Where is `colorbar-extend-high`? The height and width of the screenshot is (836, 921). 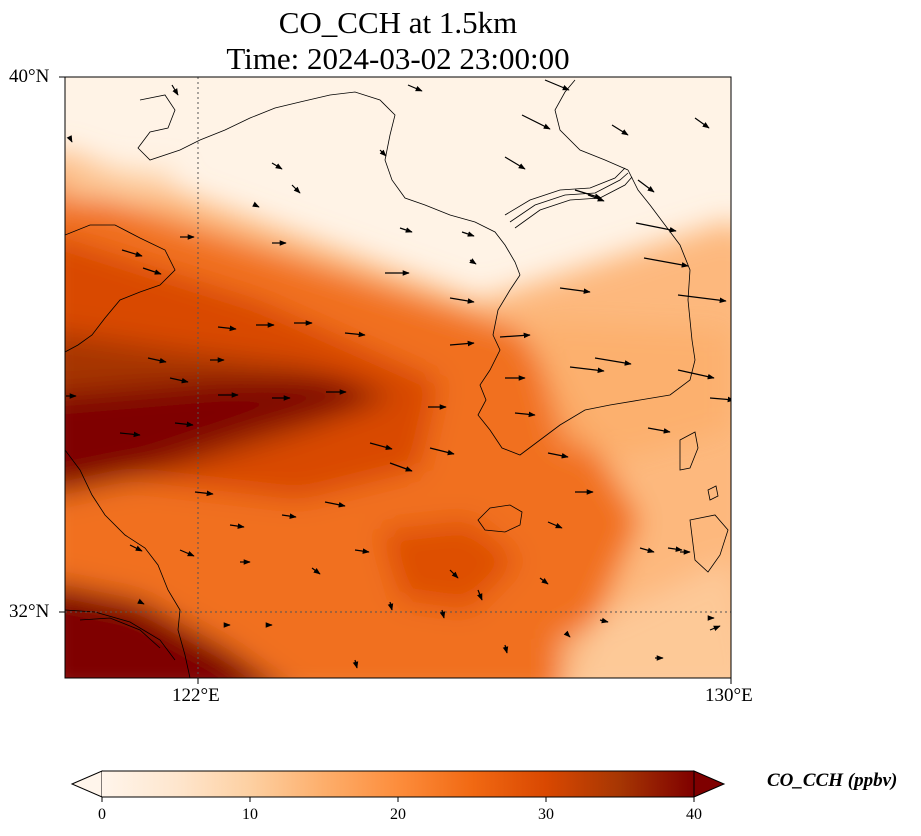
colorbar-extend-high is located at coordinates (709, 784).